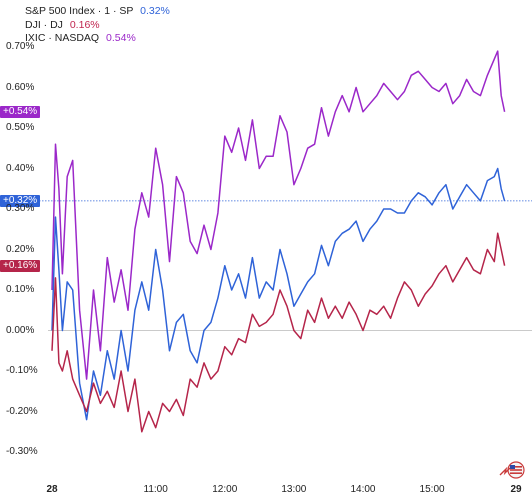  I want to click on legend-item-ixic: IXIC · NASDAQ 0.54%, so click(97, 39).